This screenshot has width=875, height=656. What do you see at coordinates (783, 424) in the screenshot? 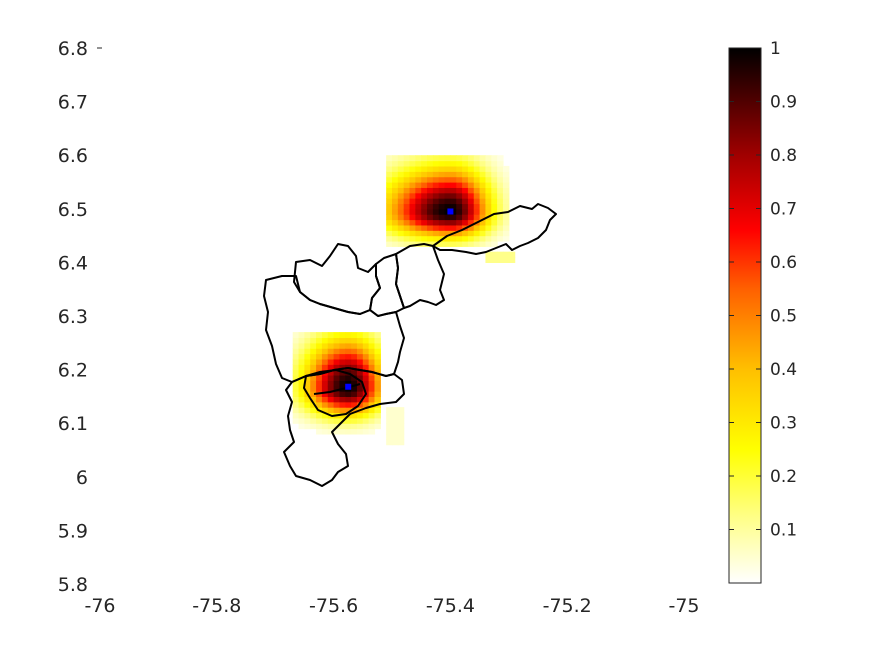
I see `colorbar-tick-label: 0.3` at bounding box center [783, 424].